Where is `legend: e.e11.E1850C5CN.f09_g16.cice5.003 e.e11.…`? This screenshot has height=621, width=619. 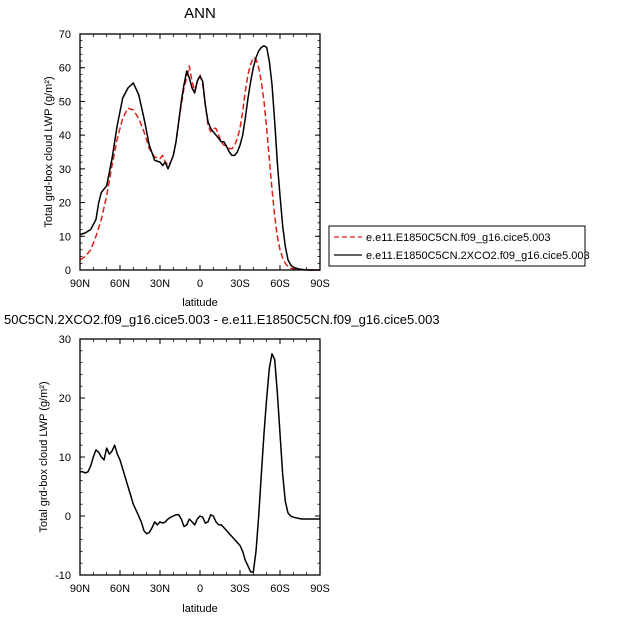 legend: e.e11.E1850C5CN.f09_g16.cice5.003 e.e11.… is located at coordinates (459, 246).